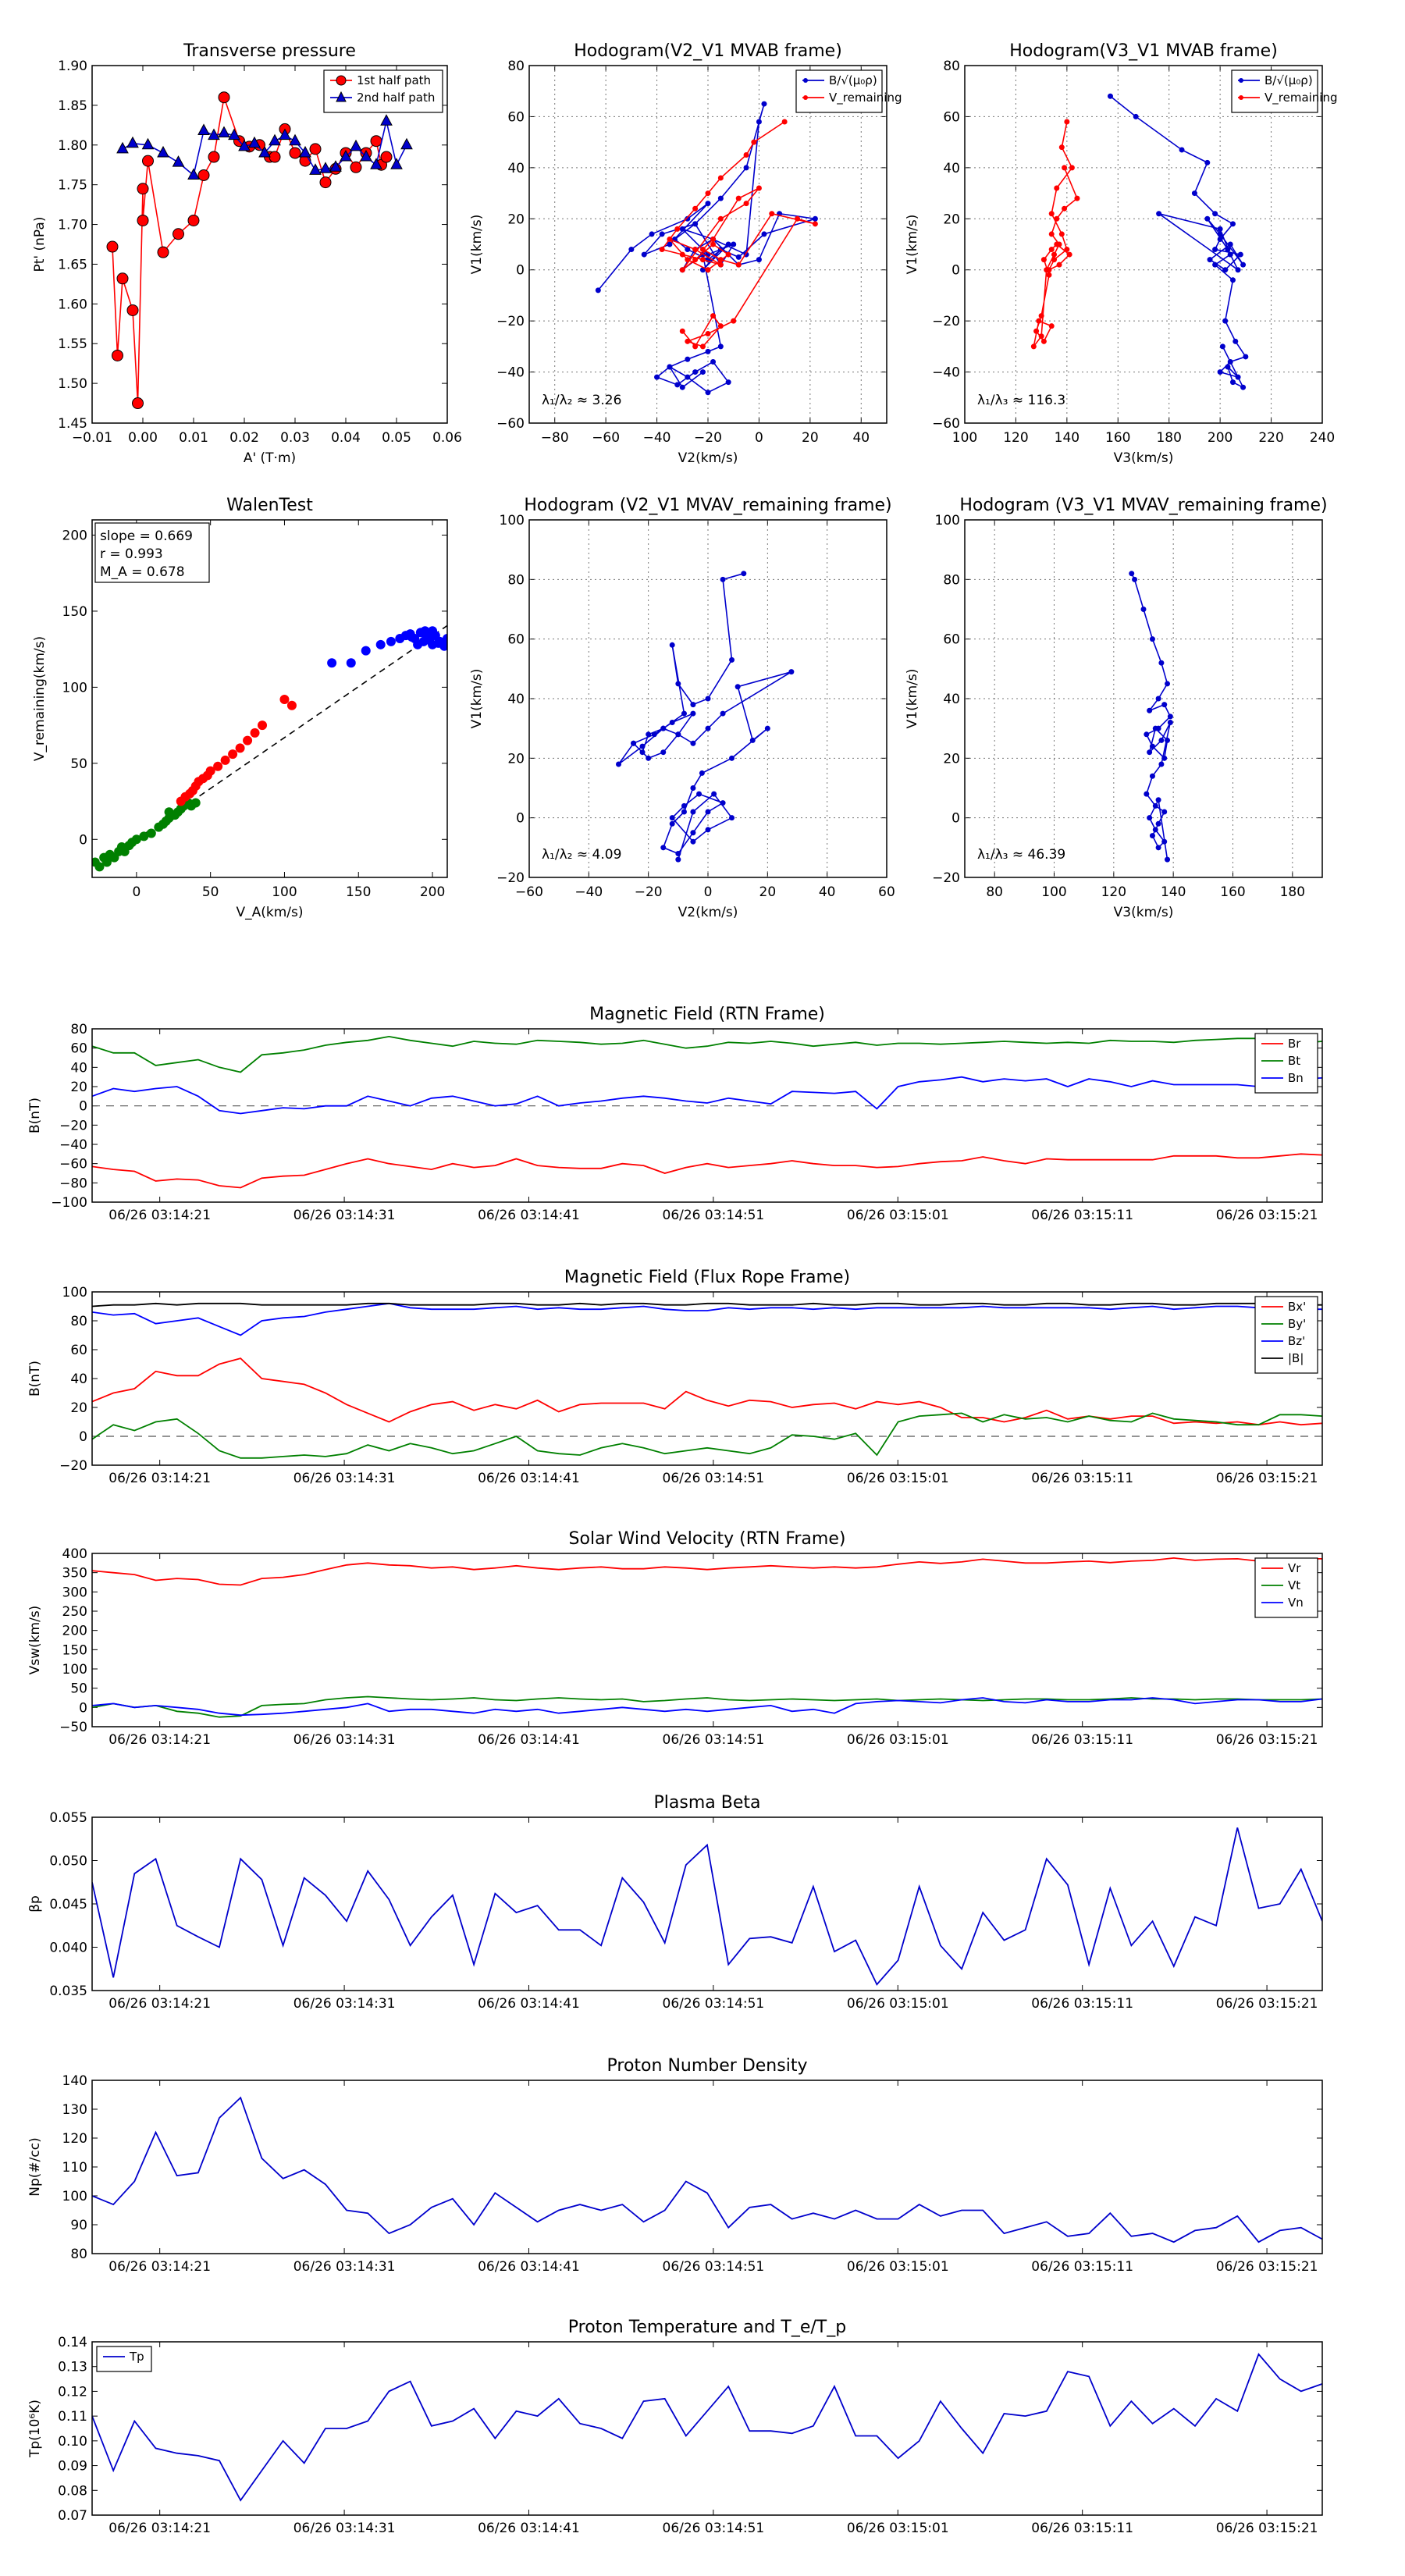  I want to click on y-tick-label: 1.90, so click(72, 66).